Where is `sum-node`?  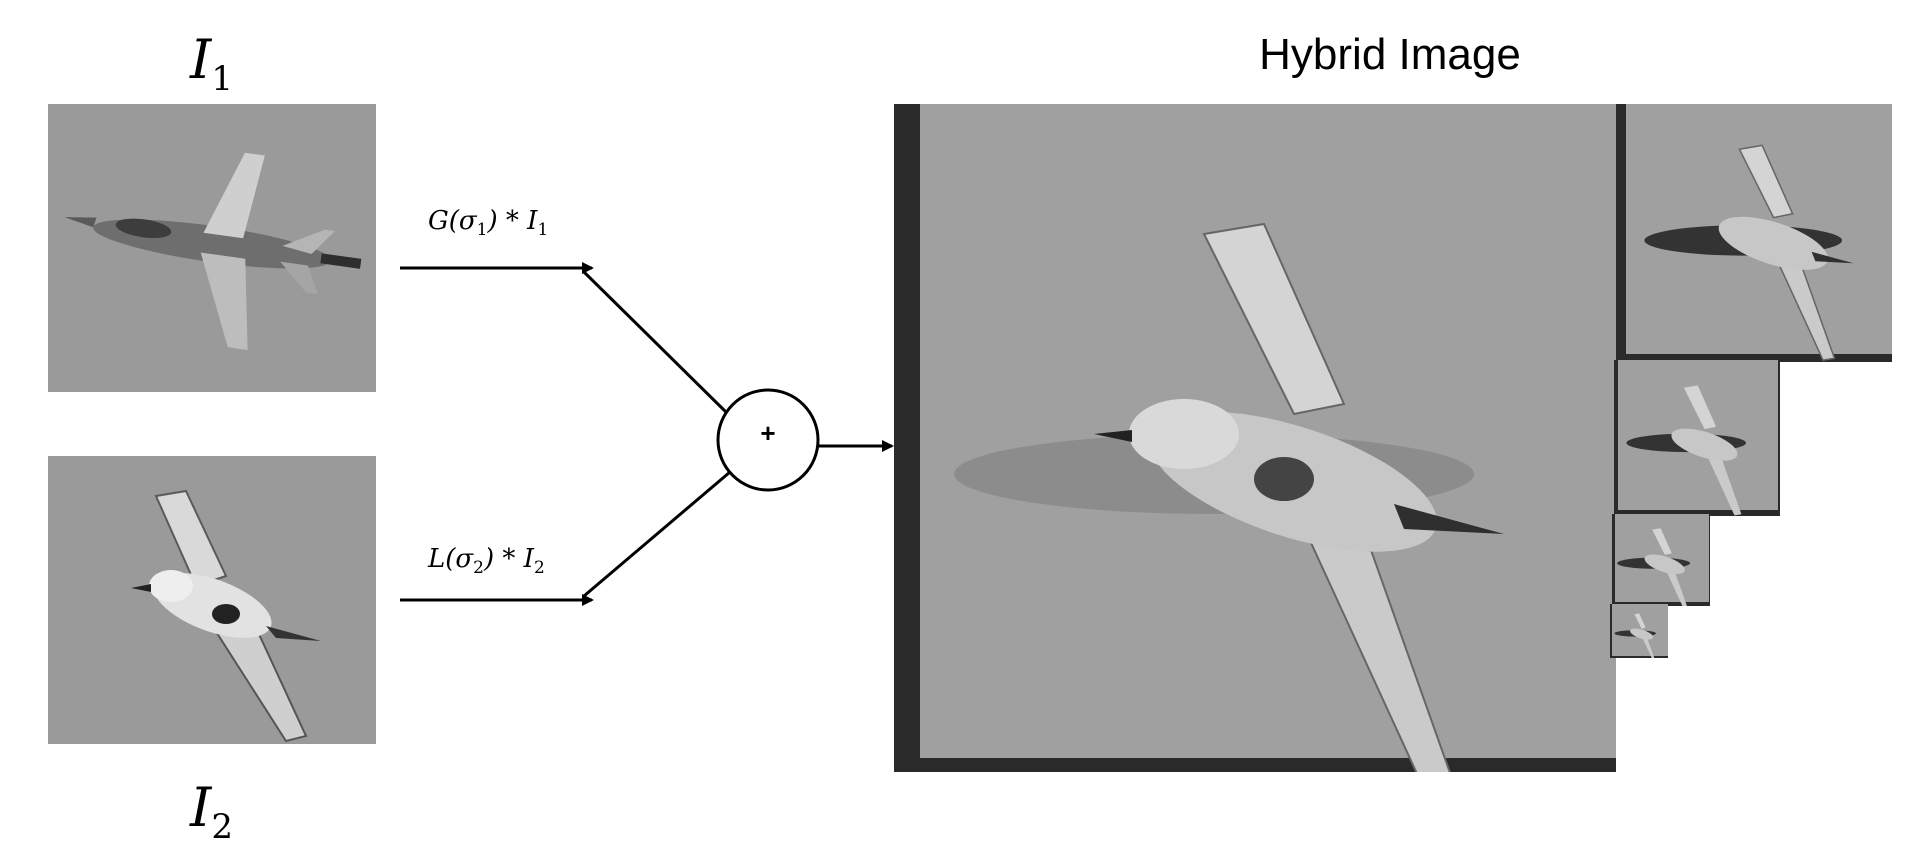
sum-node is located at coordinates (768, 440).